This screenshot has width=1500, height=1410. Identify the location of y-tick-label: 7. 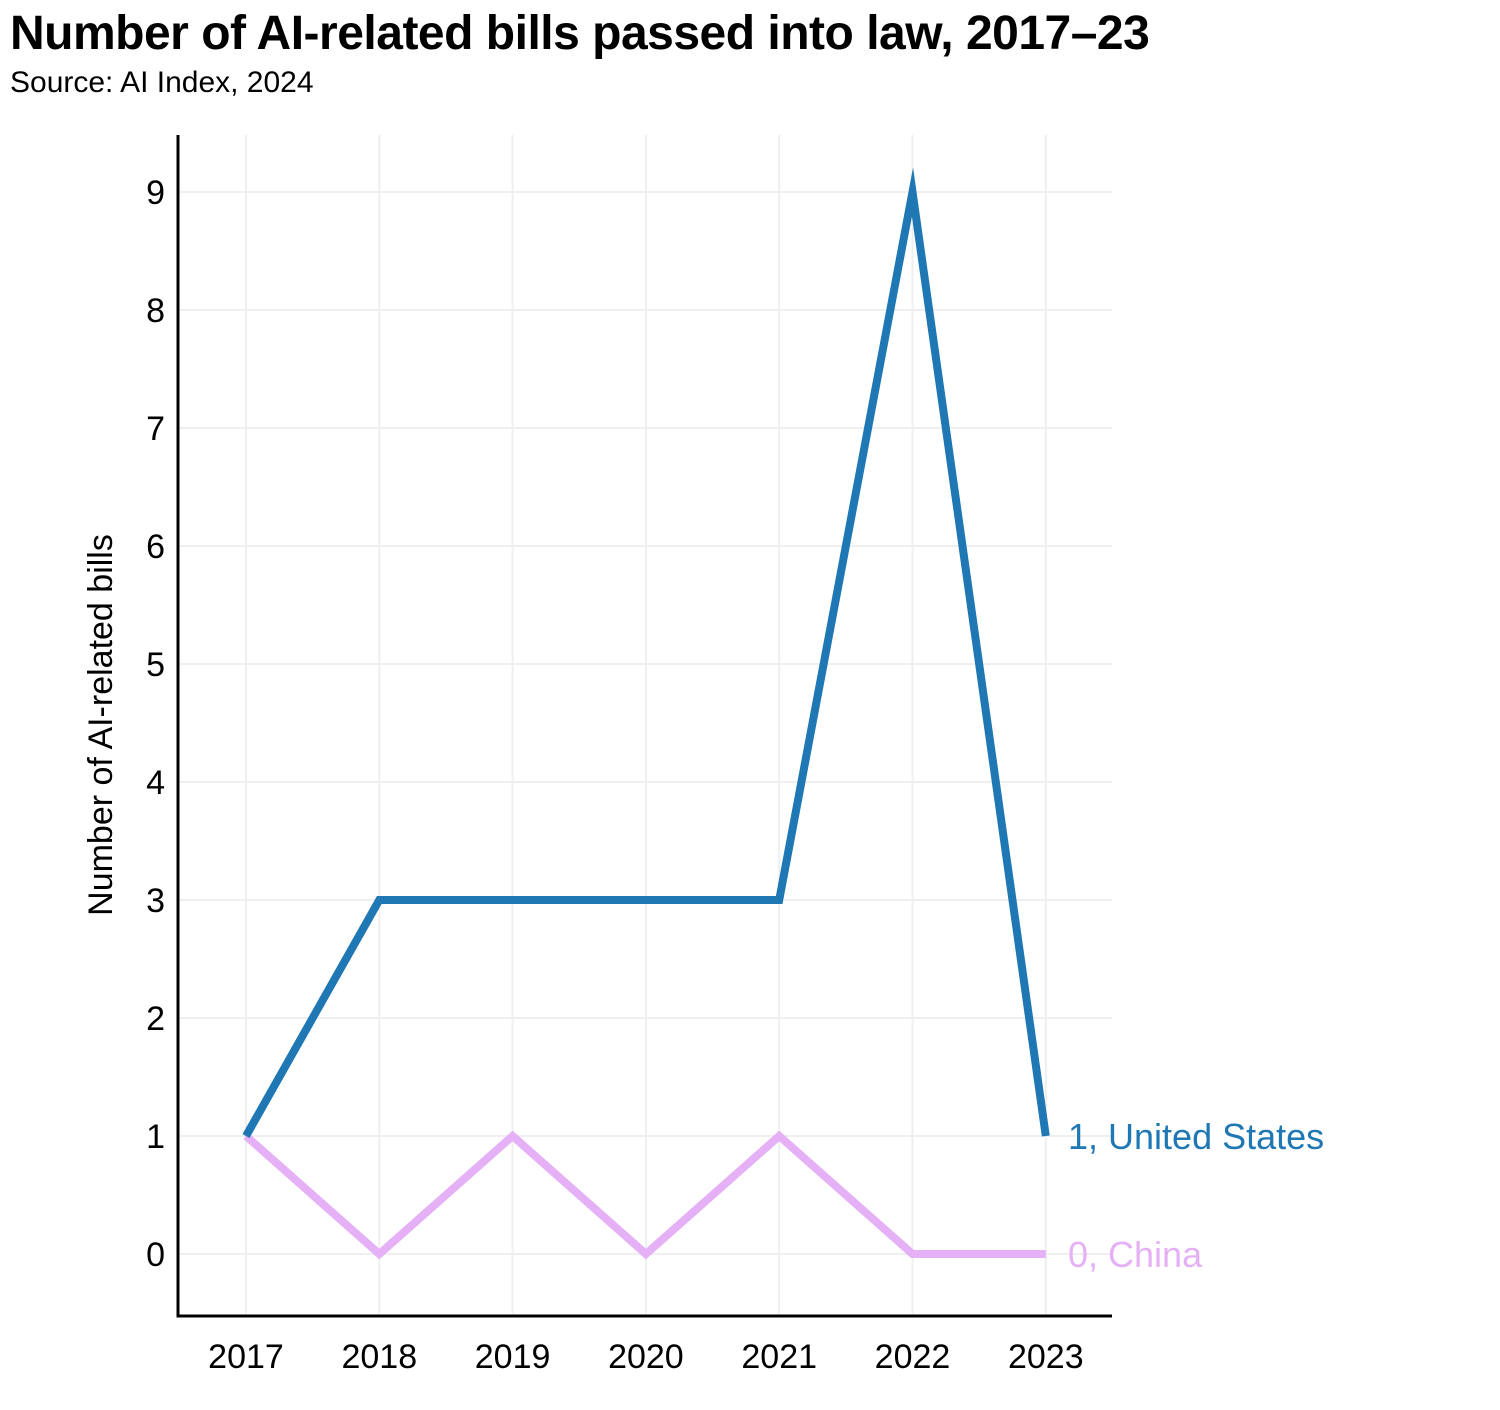
(155, 429).